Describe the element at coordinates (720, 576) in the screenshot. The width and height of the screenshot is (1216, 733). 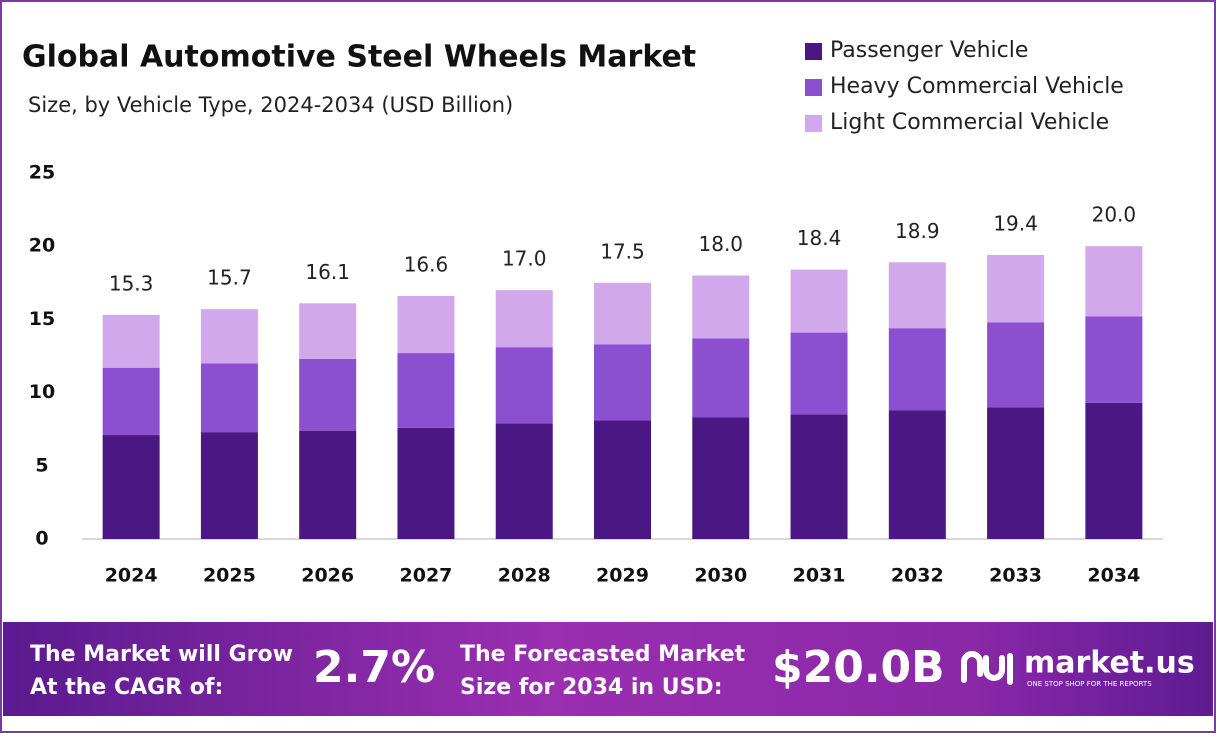
I see `x-tick-label: 2030` at that location.